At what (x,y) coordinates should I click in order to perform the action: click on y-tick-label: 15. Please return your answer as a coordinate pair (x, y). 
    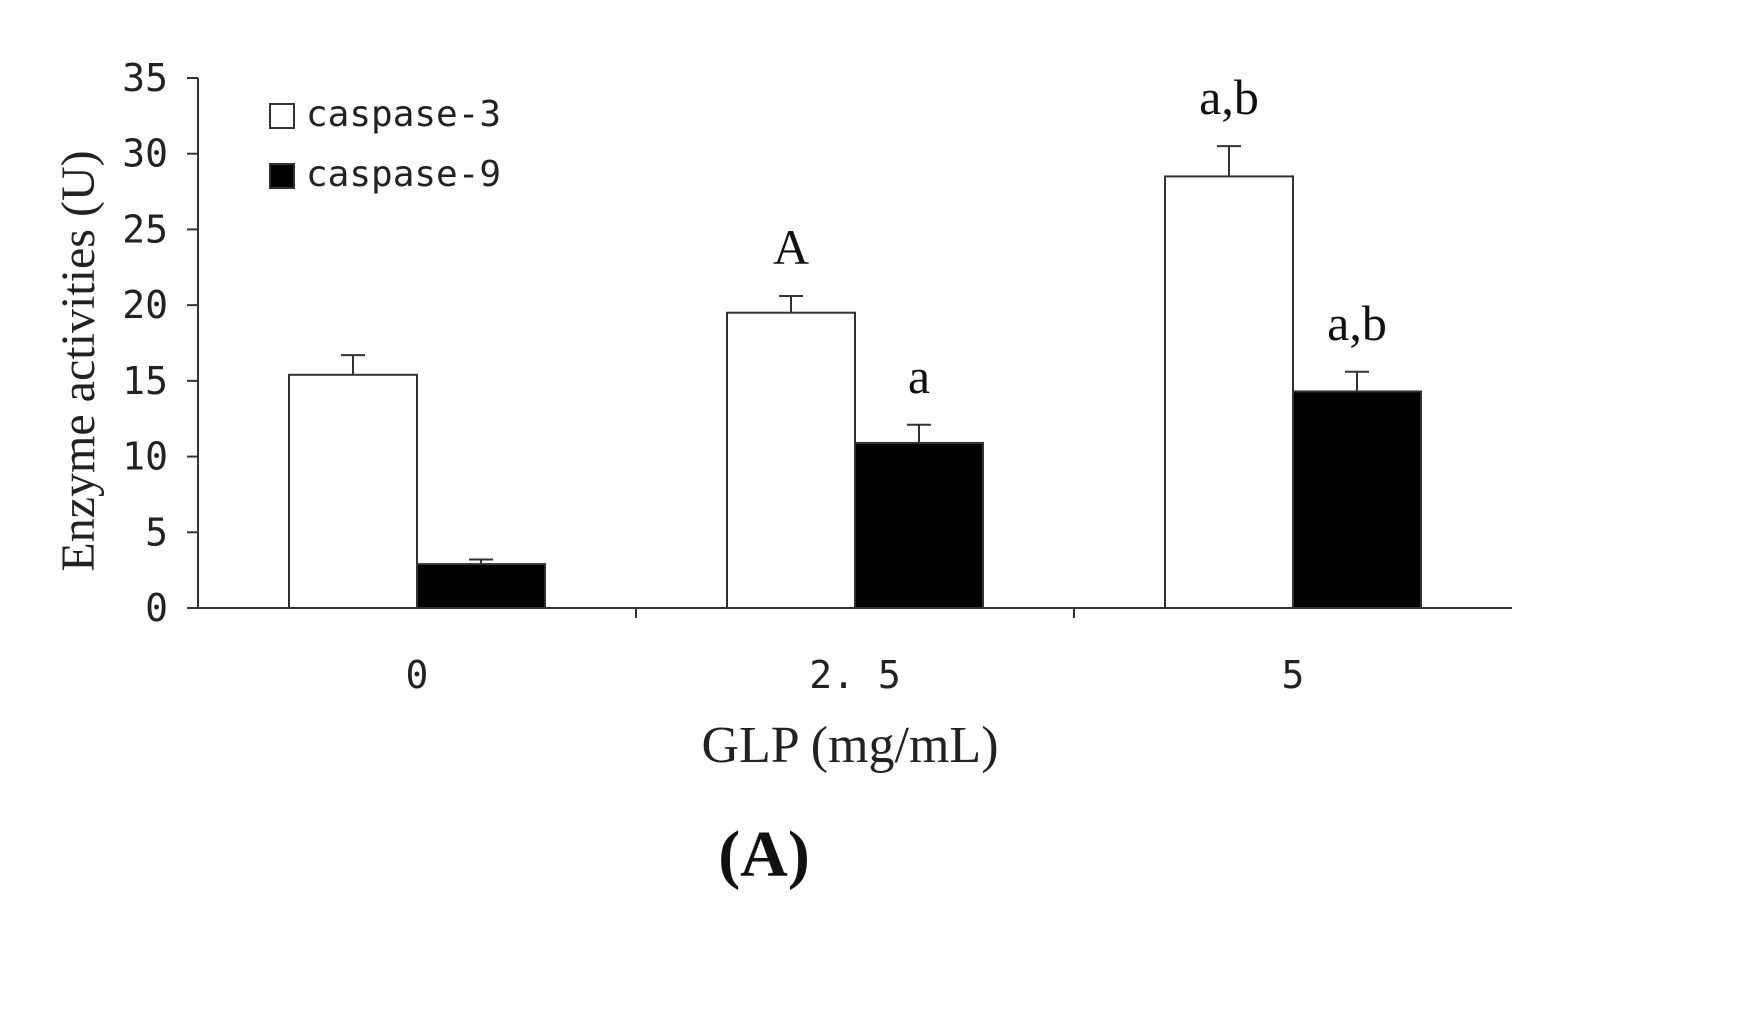
    Looking at the image, I should click on (145, 381).